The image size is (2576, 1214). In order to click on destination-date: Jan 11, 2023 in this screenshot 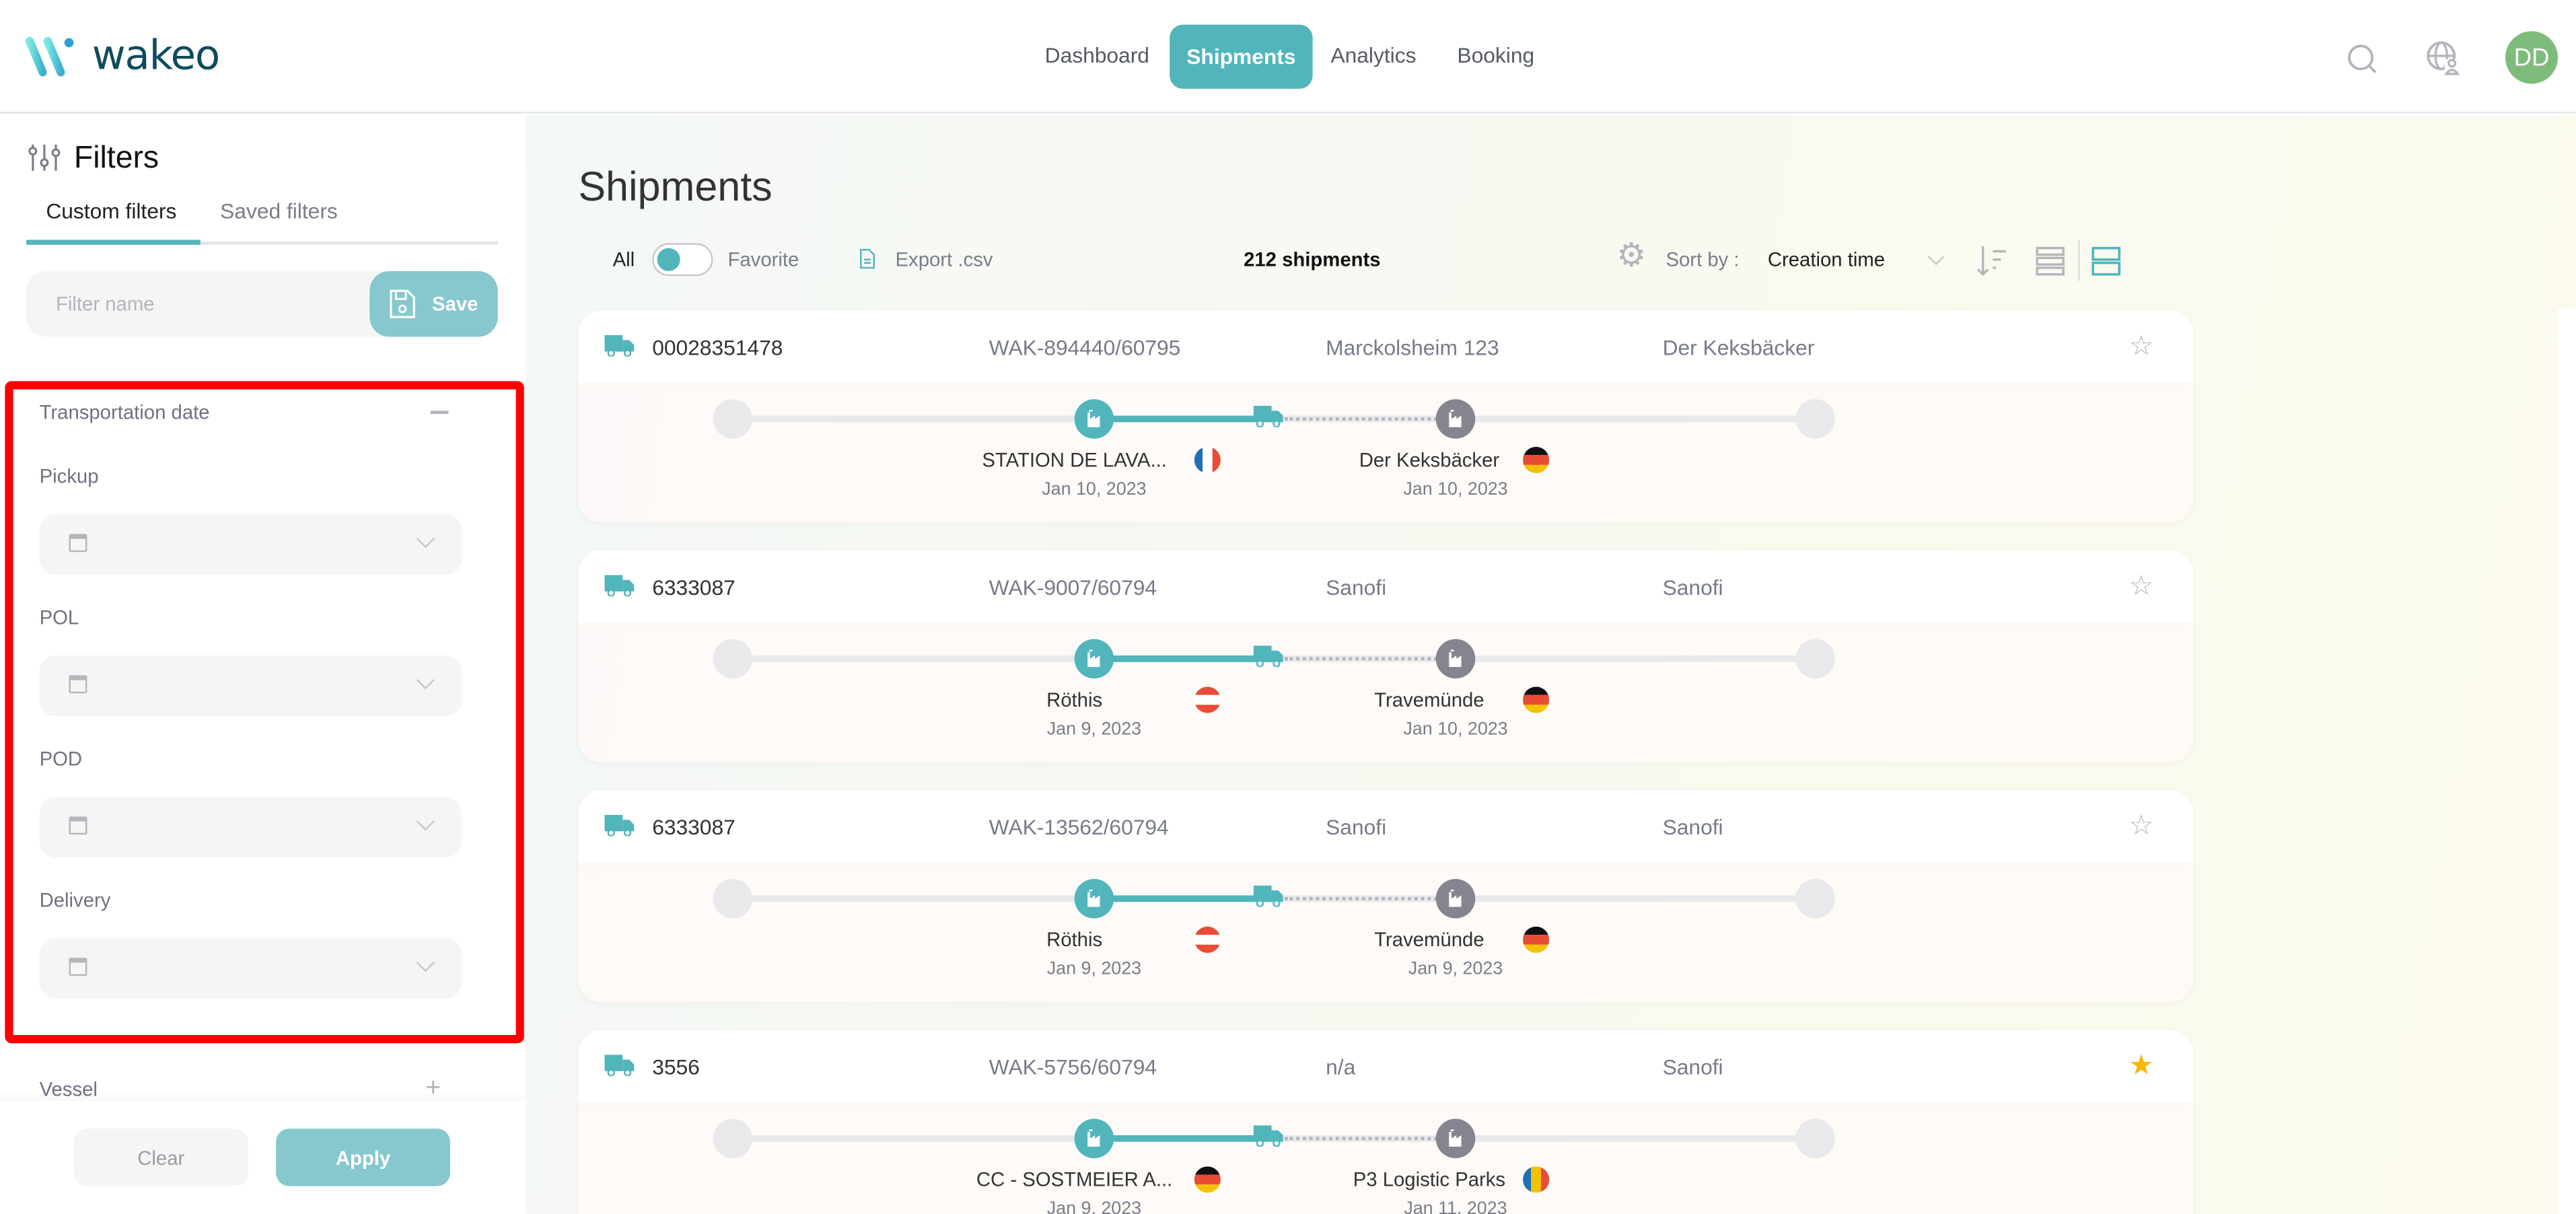, I will do `click(1455, 1206)`.